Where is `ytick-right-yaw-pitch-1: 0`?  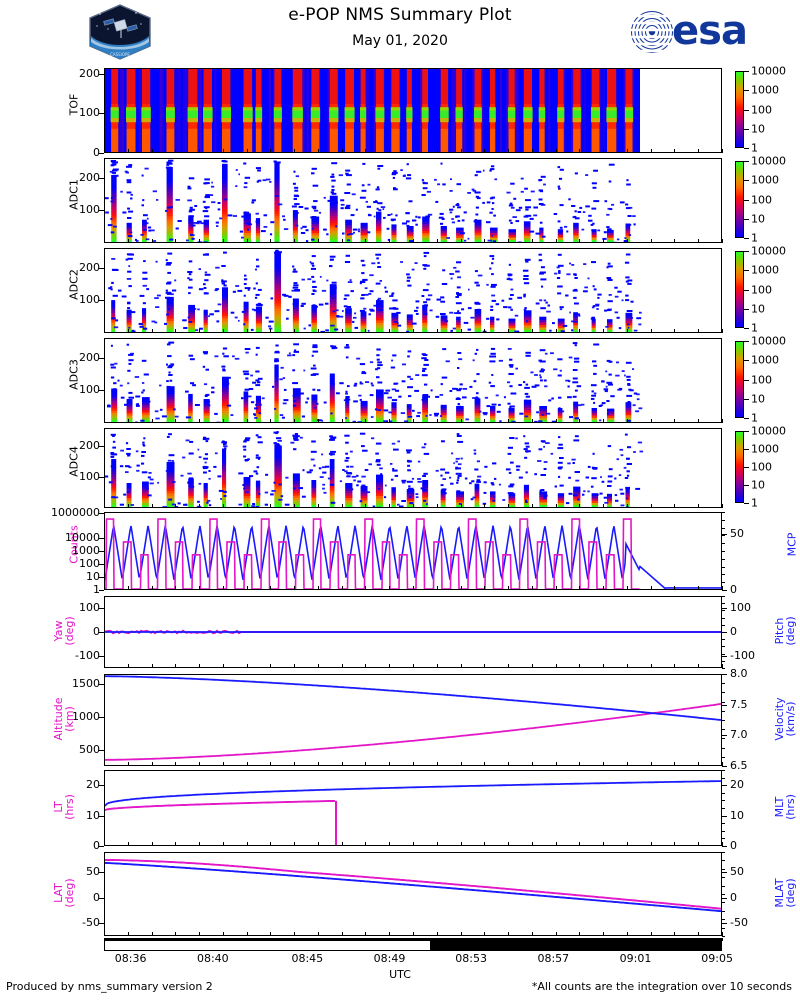
ytick-right-yaw-pitch-1: 0 is located at coordinates (733, 631).